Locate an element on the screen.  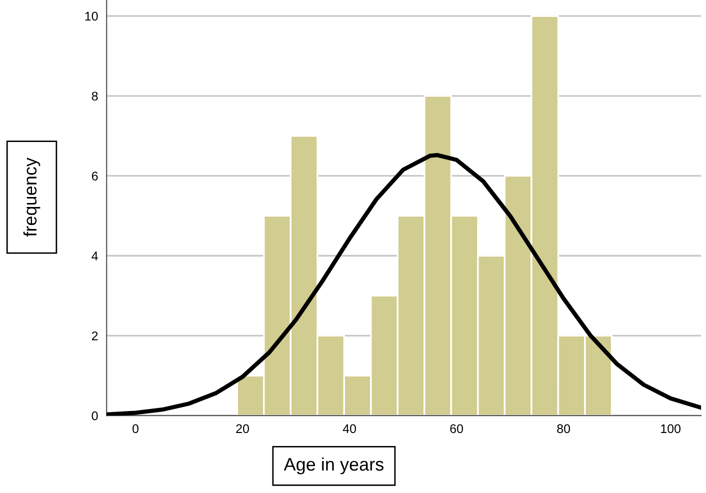
y-axis-title: frequency is located at coordinates (31, 197).